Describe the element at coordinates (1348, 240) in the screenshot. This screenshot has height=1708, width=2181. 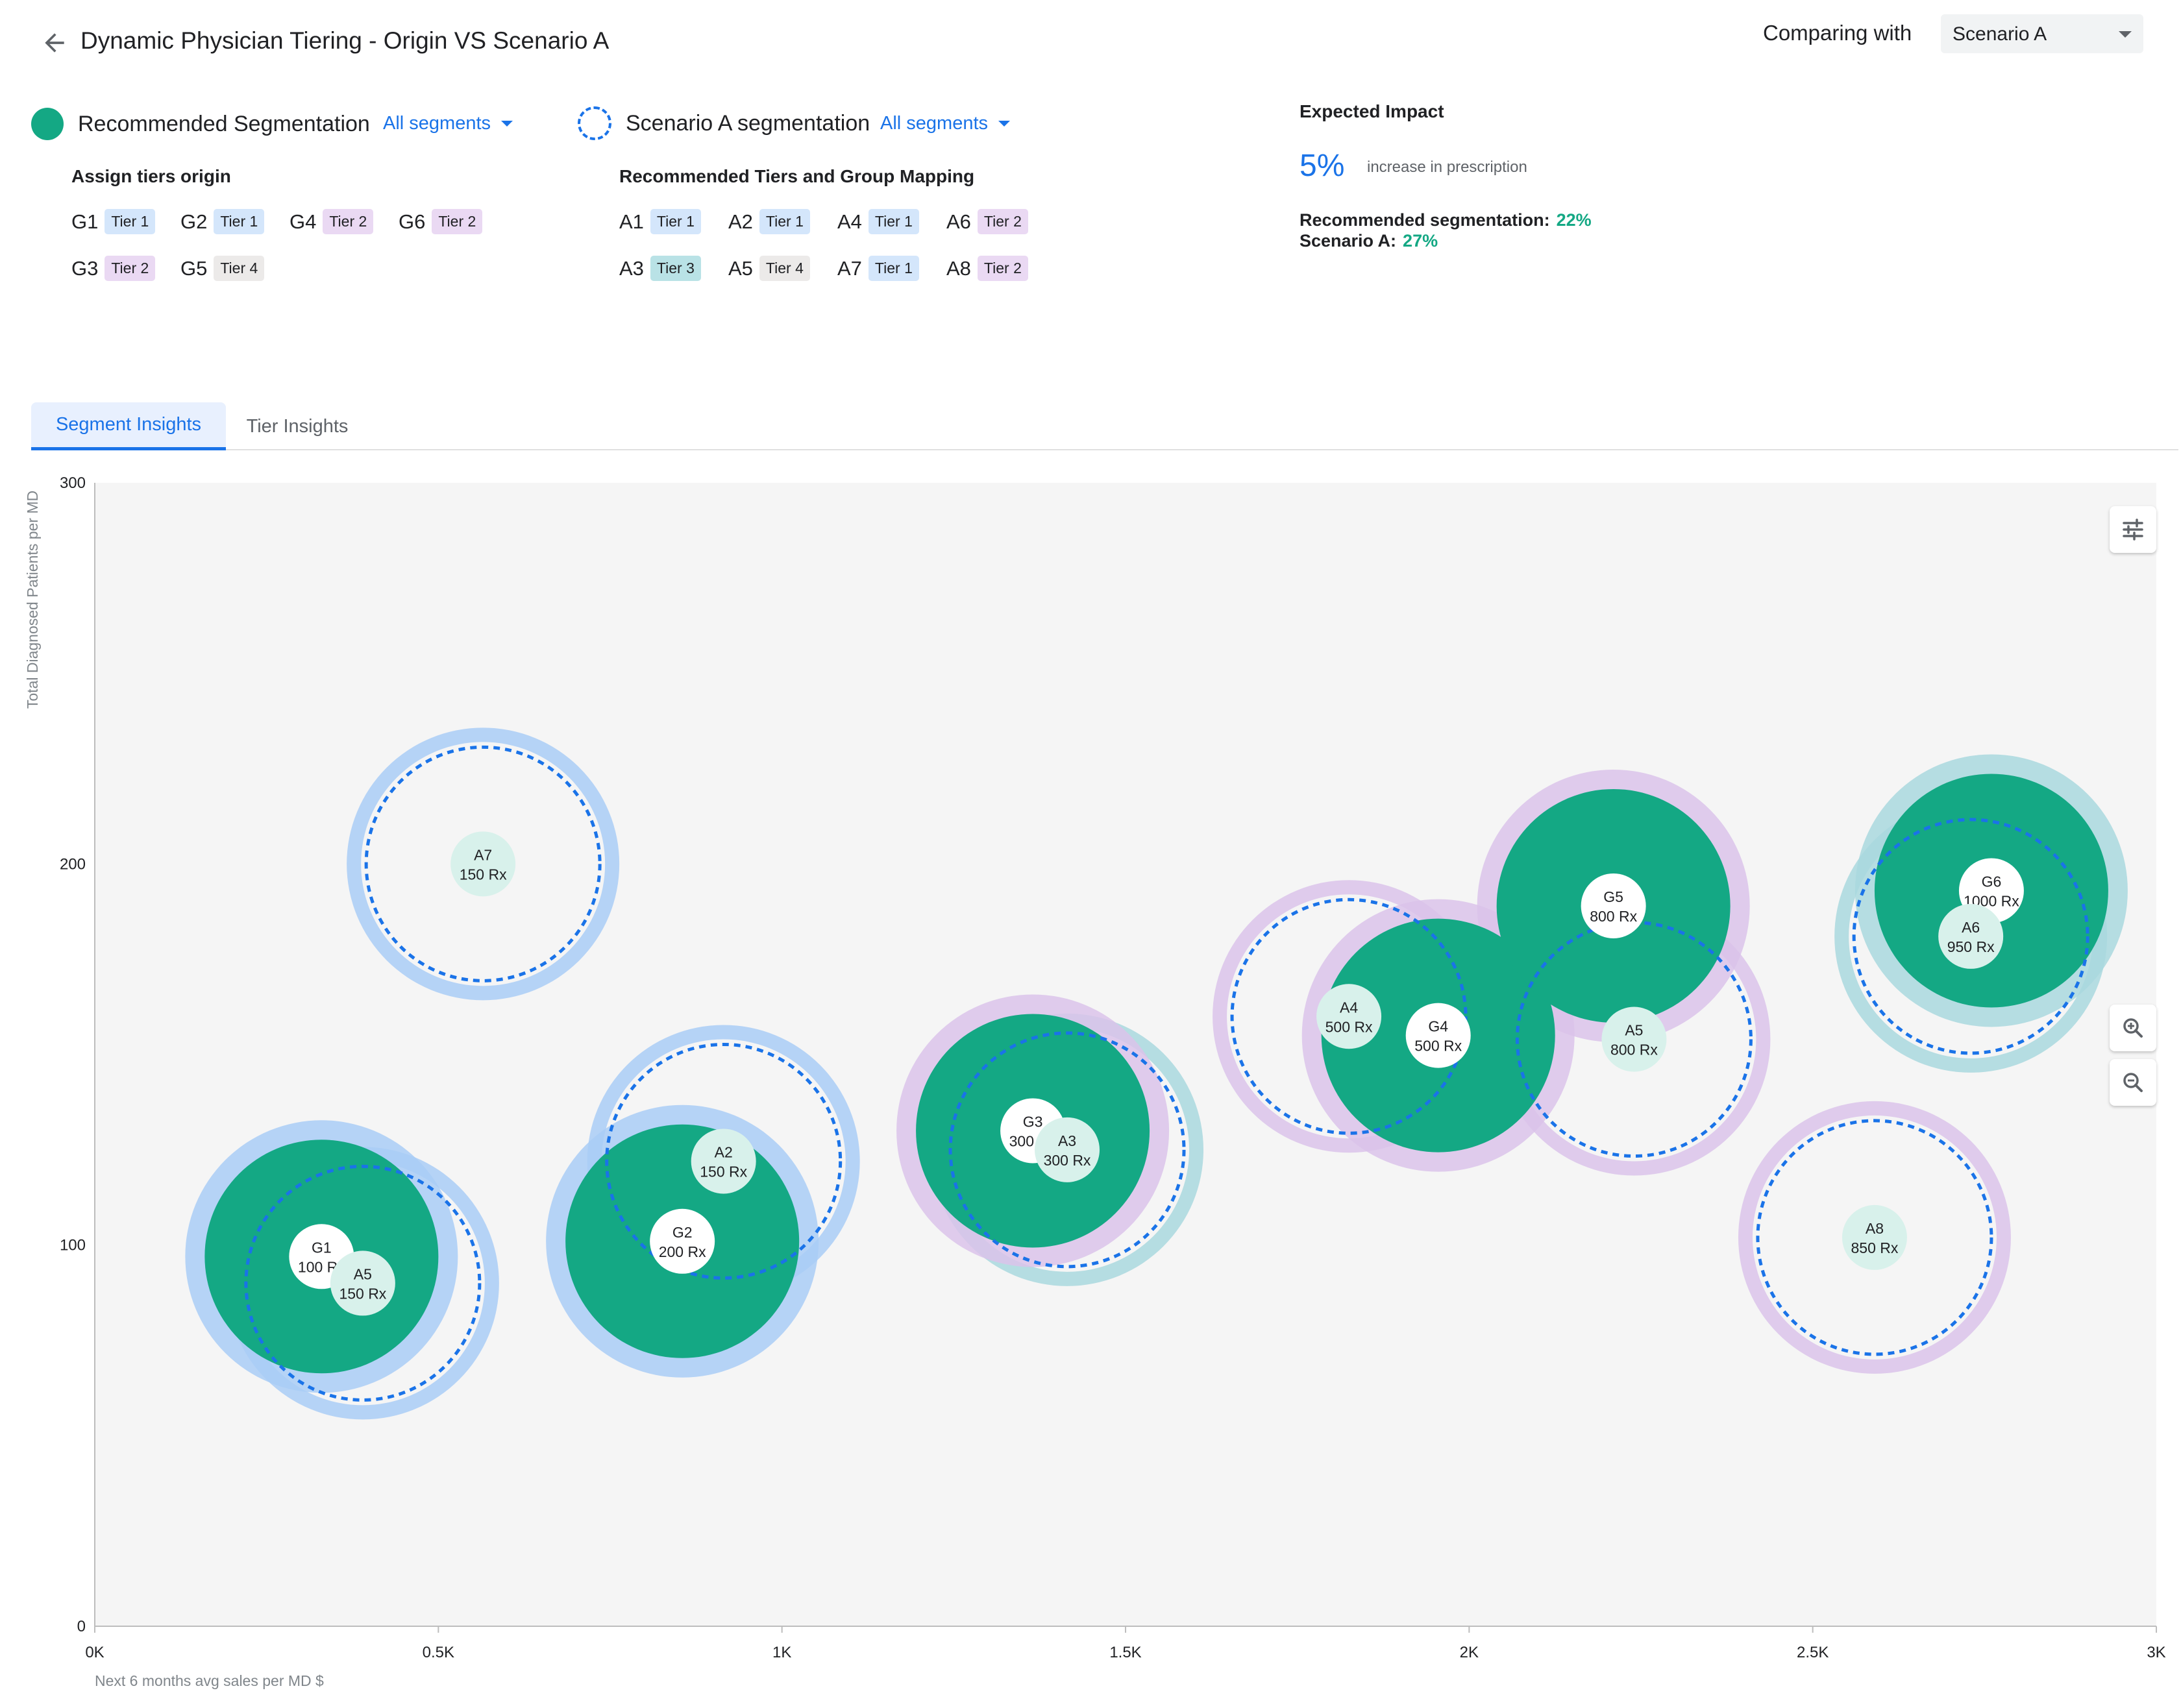
I see `impact-scenario-label: Scenario A:` at that location.